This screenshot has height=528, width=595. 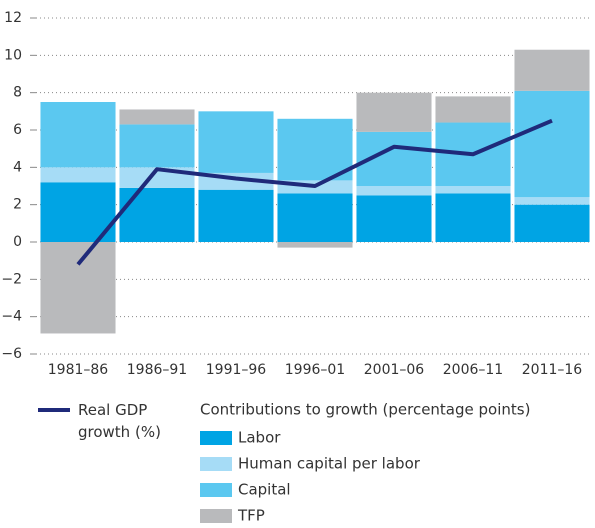 I want to click on y-tick-label: −6, so click(x=11, y=354).